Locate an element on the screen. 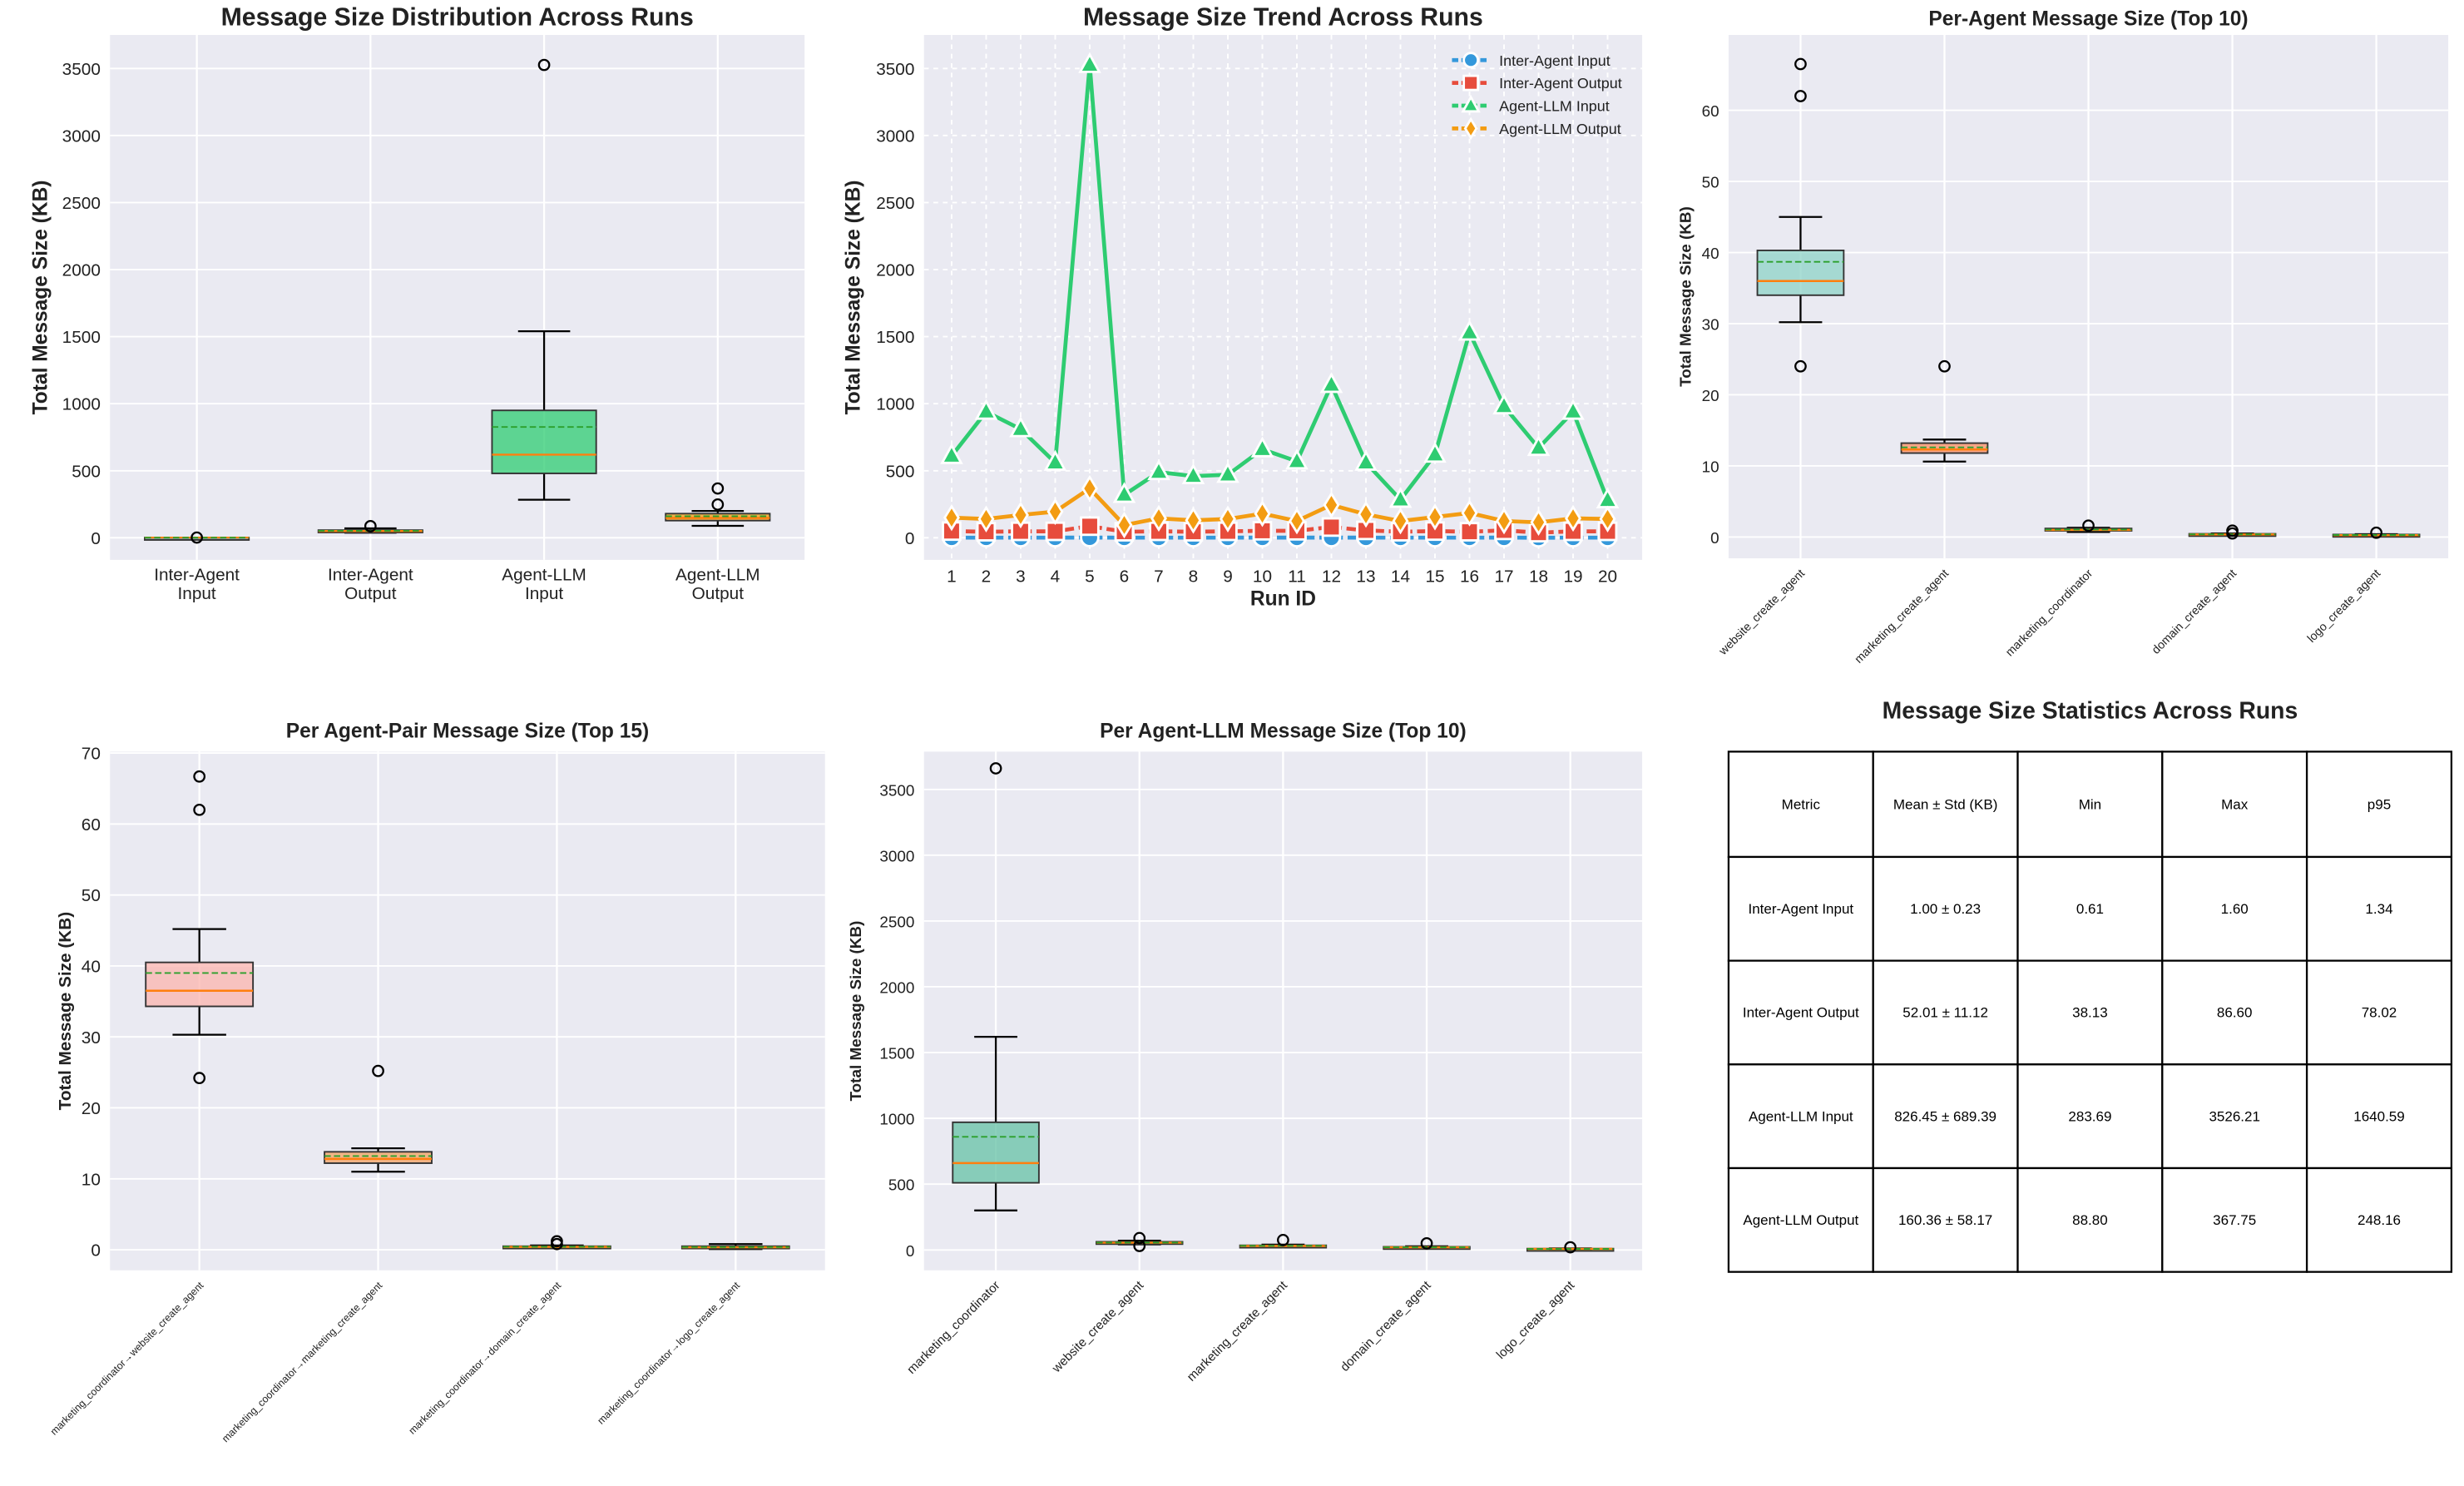  x-tick-label: 20 is located at coordinates (1607, 576).